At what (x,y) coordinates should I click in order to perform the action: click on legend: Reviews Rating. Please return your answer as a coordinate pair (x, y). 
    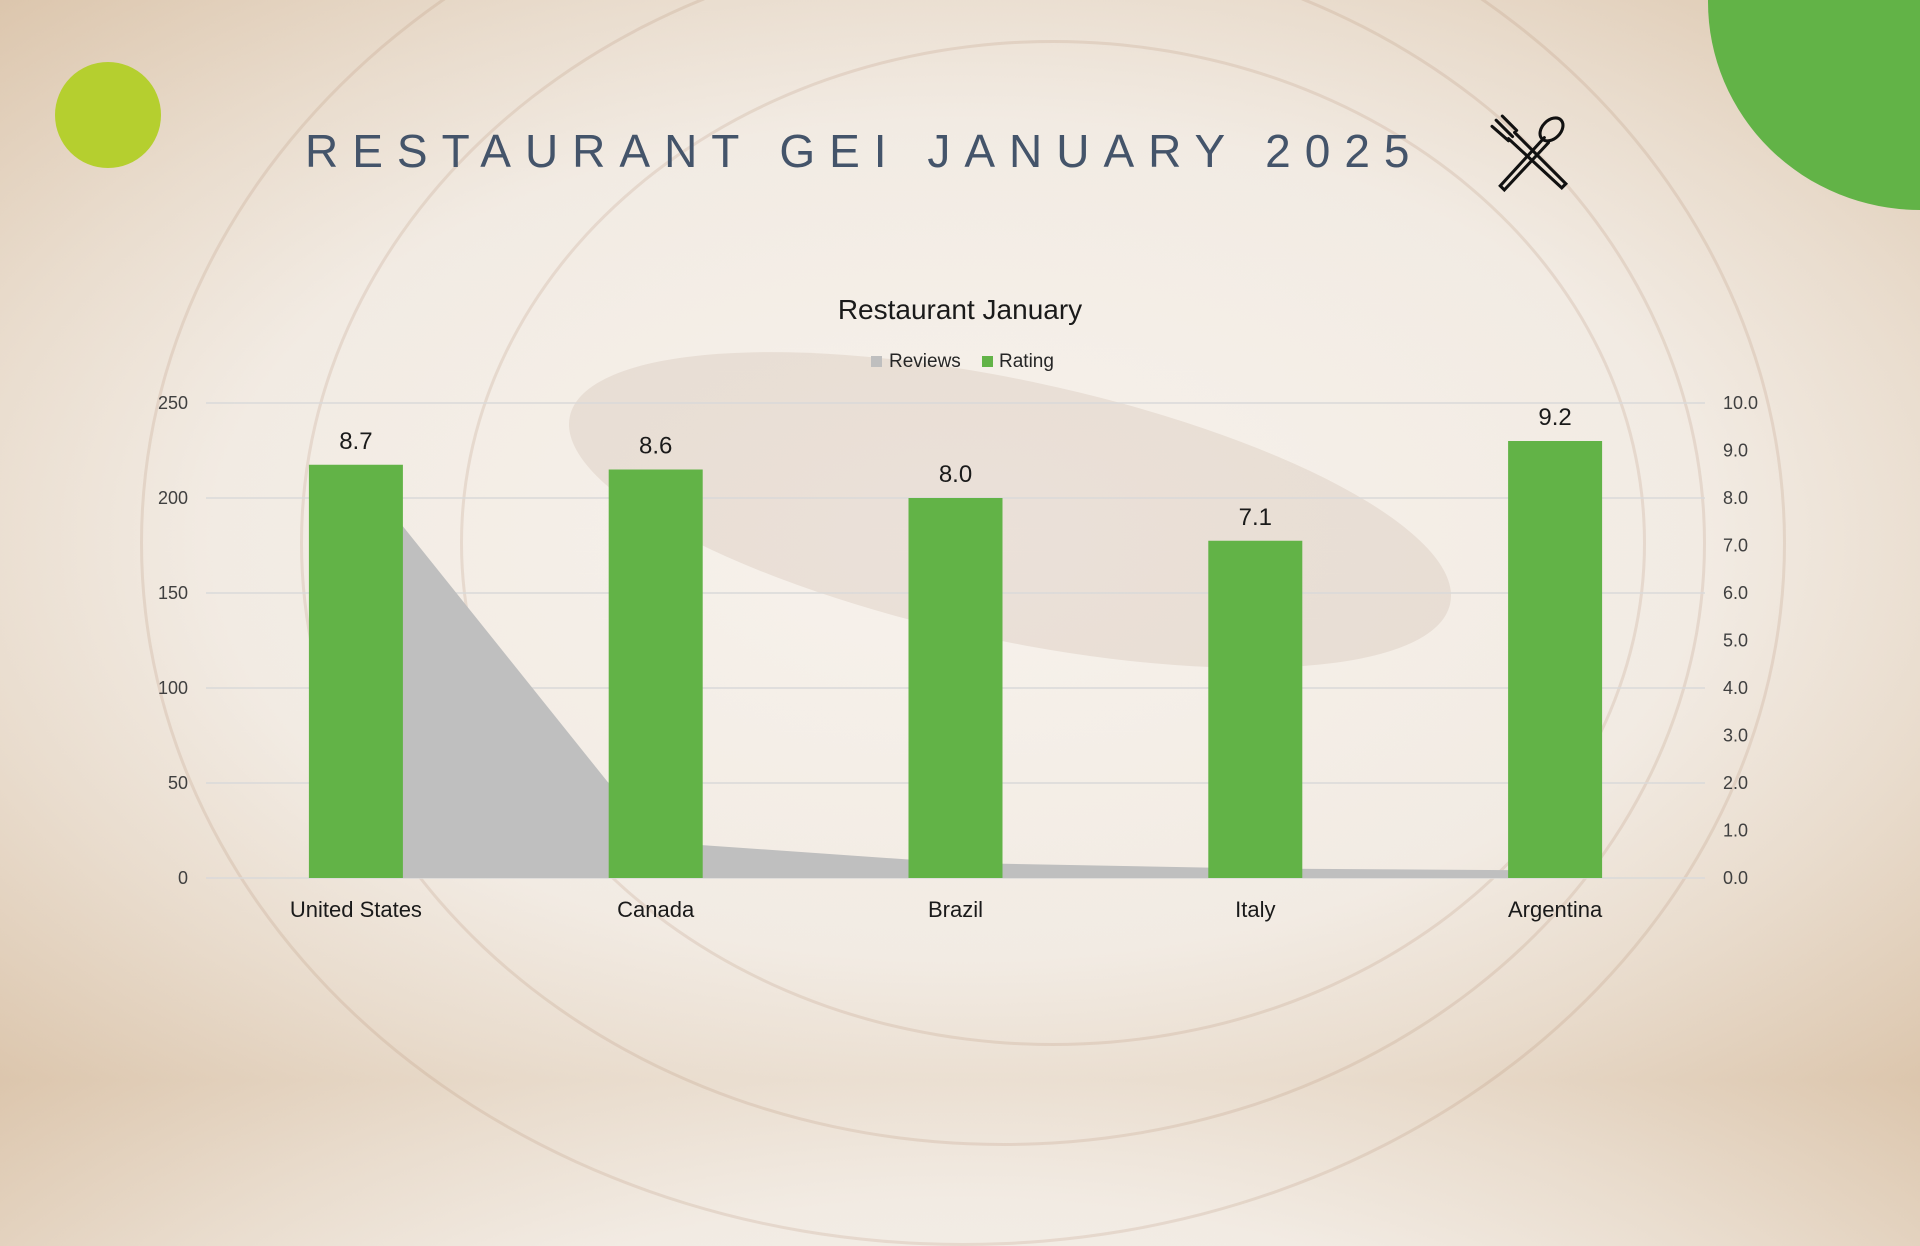
    Looking at the image, I should click on (962, 361).